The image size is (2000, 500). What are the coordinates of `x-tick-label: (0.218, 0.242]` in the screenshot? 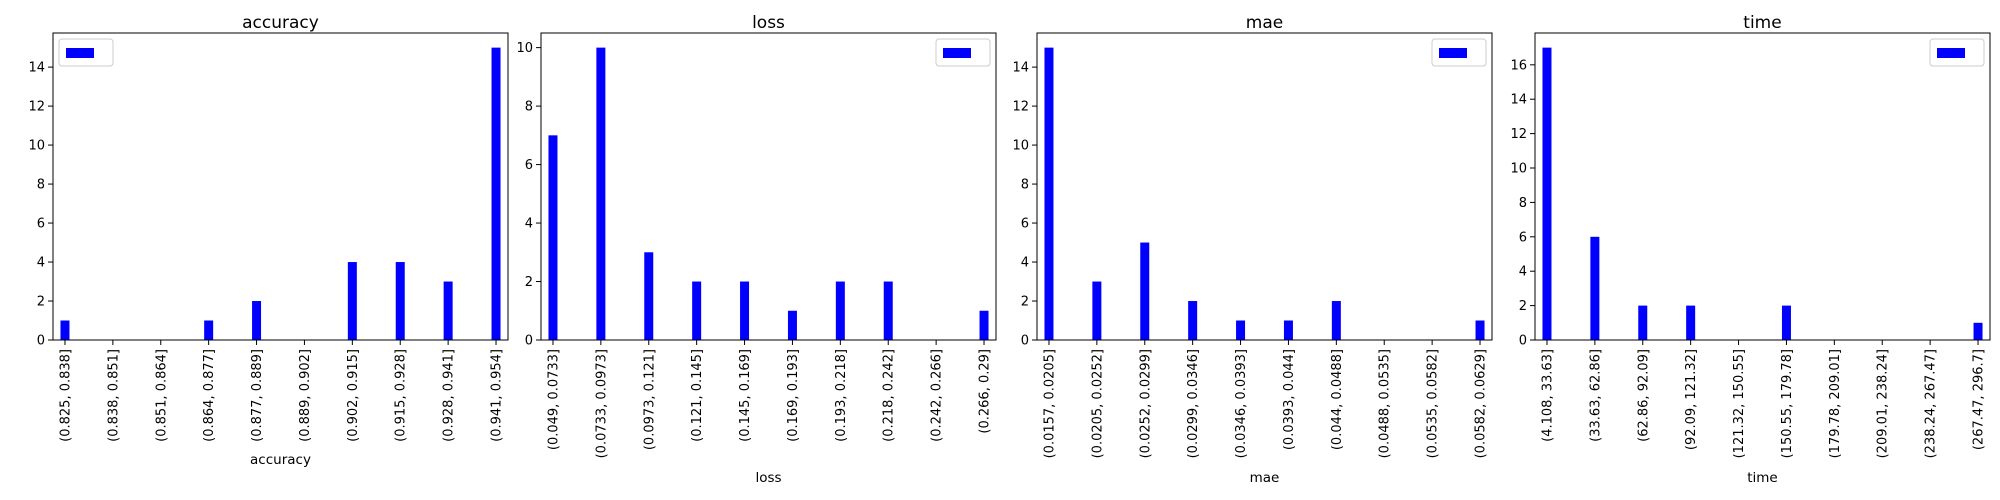 It's located at (889, 395).